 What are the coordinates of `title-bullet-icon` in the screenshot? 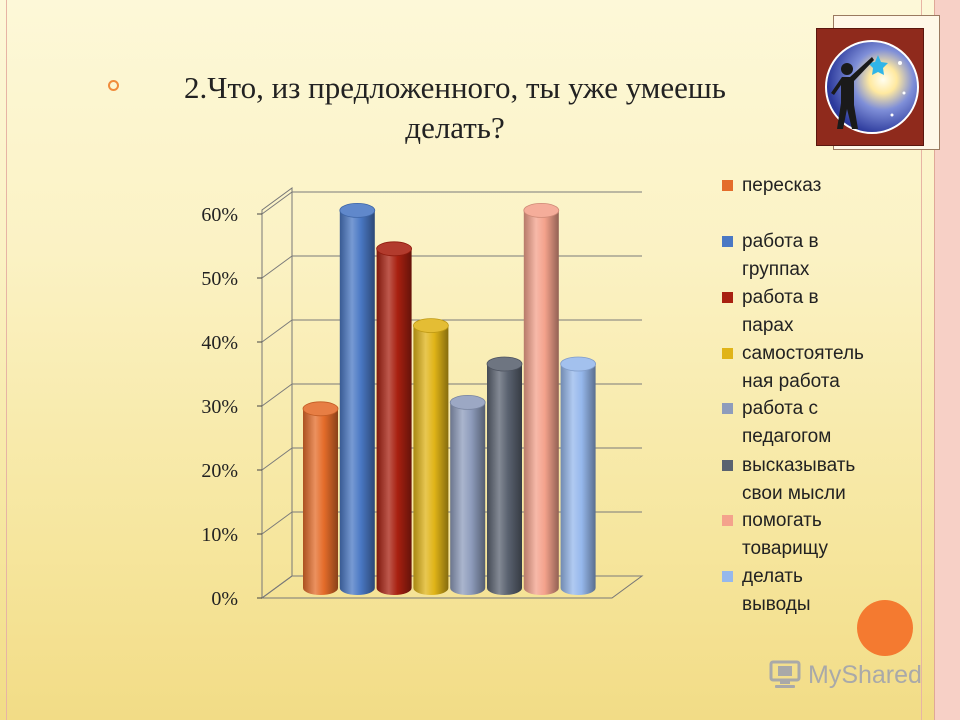 It's located at (113, 85).